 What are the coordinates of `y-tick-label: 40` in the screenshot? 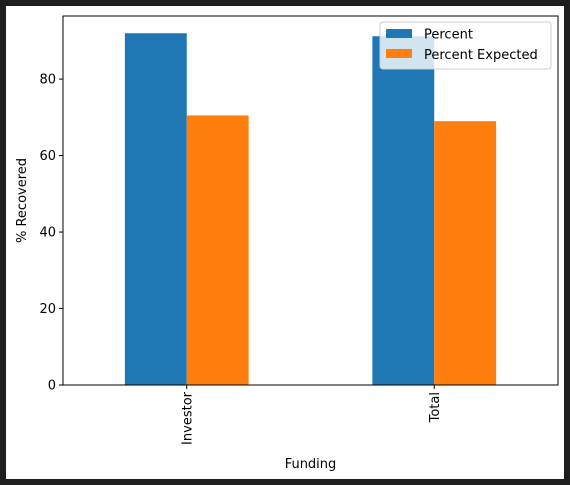 It's located at (47, 233).